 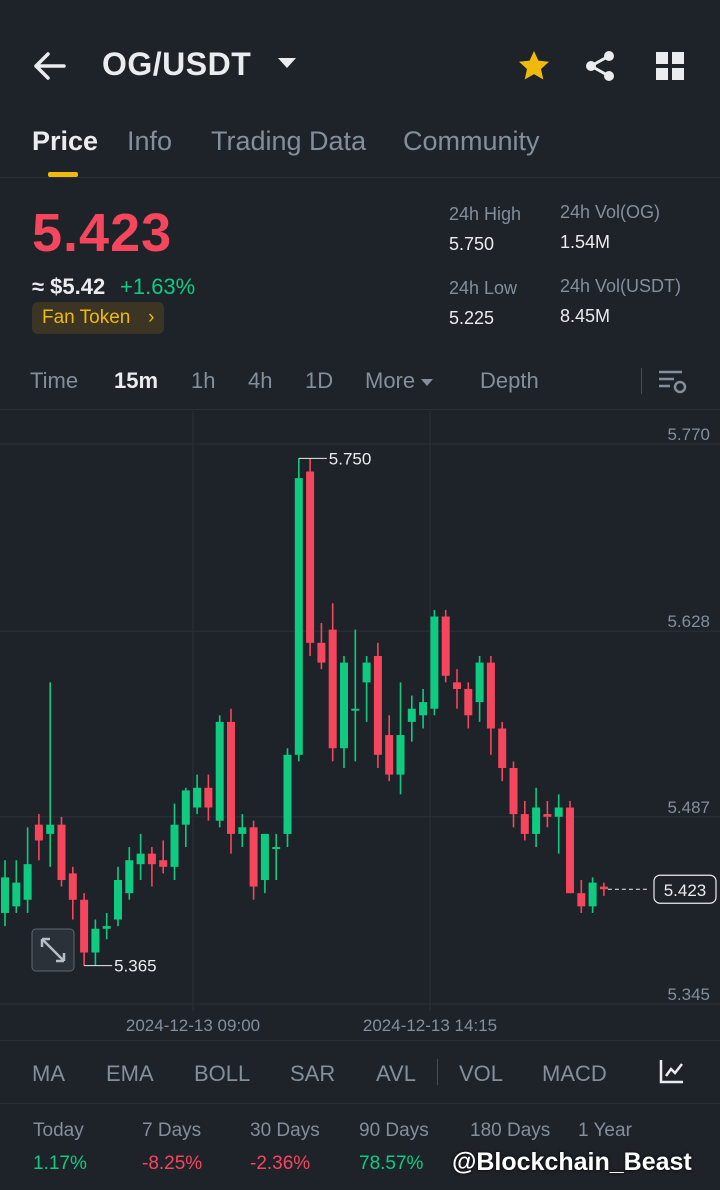 What do you see at coordinates (136, 380) in the screenshot?
I see `tf-15m: 15m` at bounding box center [136, 380].